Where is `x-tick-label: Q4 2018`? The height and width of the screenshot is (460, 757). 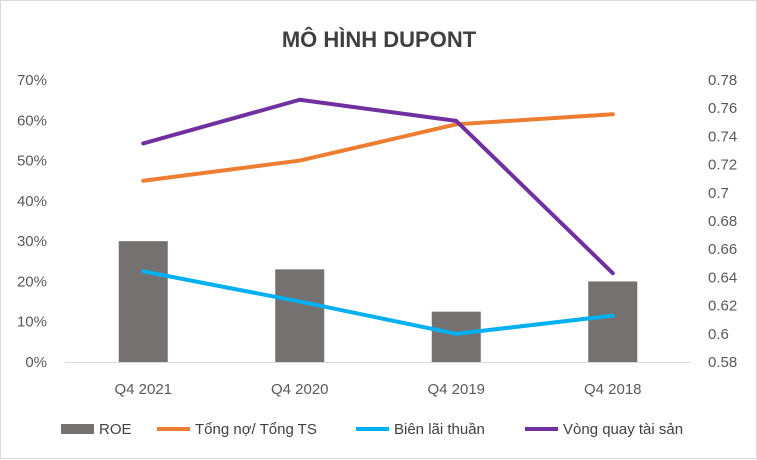 x-tick-label: Q4 2018 is located at coordinates (613, 389).